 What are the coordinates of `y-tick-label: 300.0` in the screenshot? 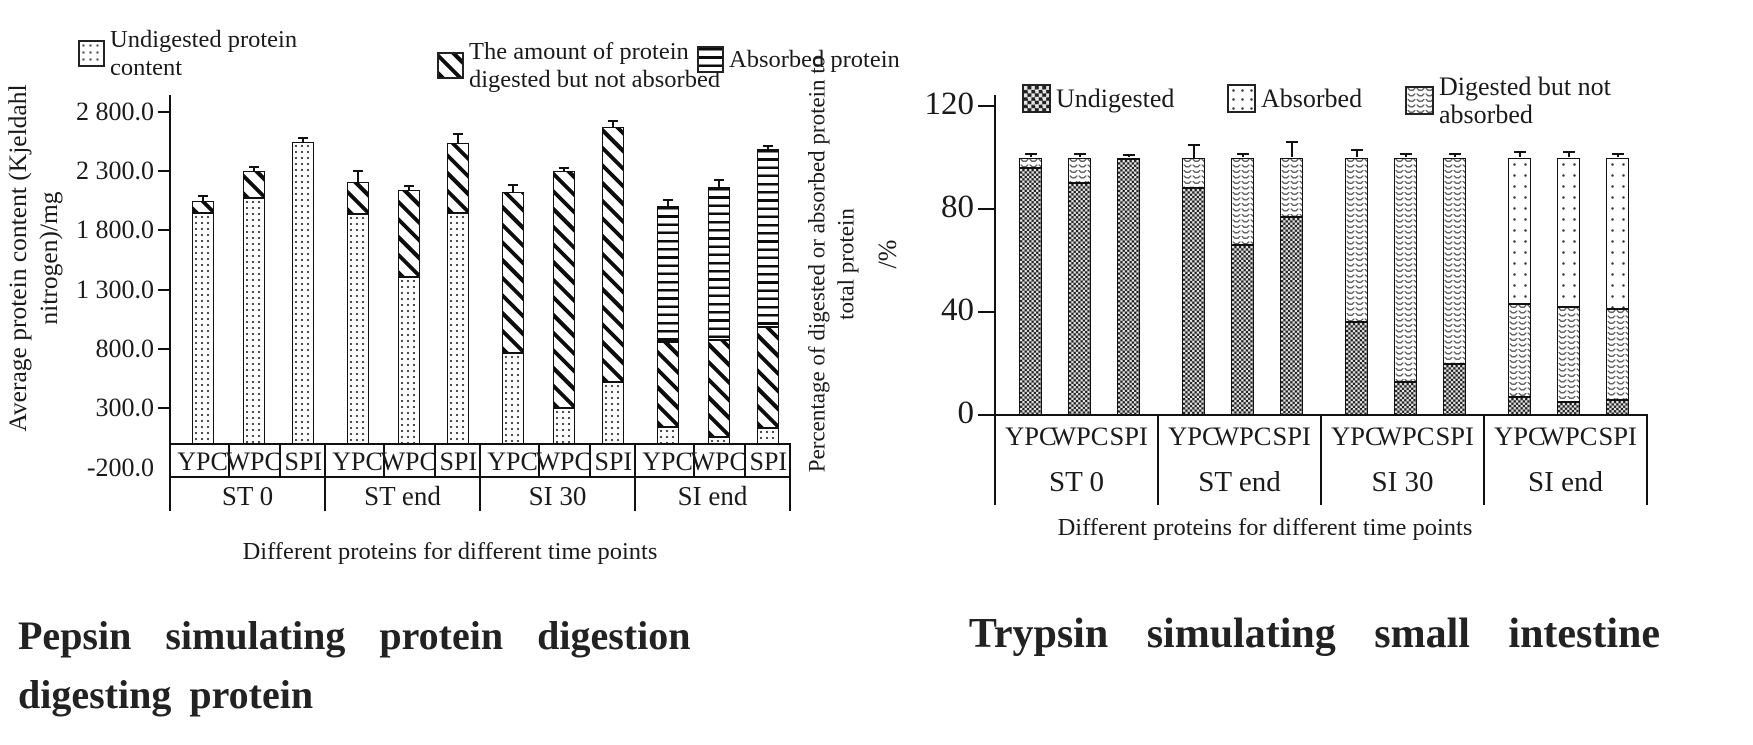 It's located at (125, 408).